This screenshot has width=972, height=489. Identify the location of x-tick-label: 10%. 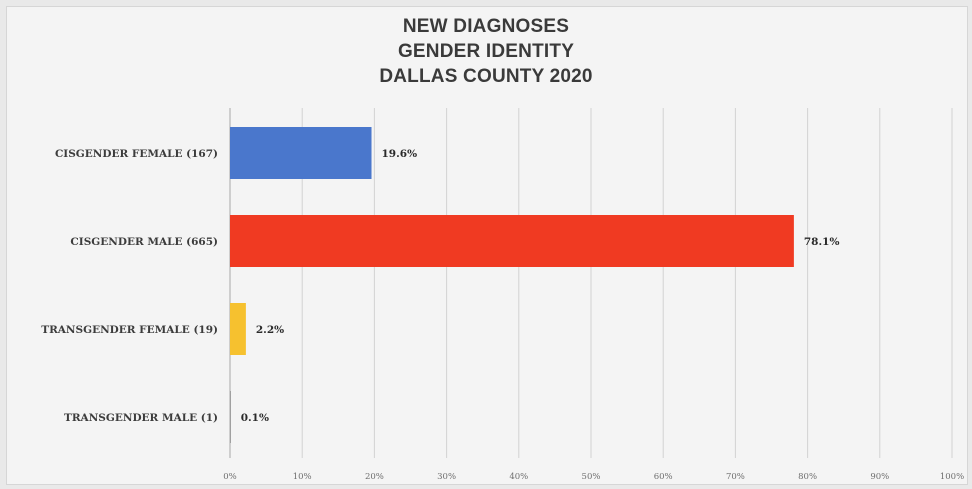
(302, 477).